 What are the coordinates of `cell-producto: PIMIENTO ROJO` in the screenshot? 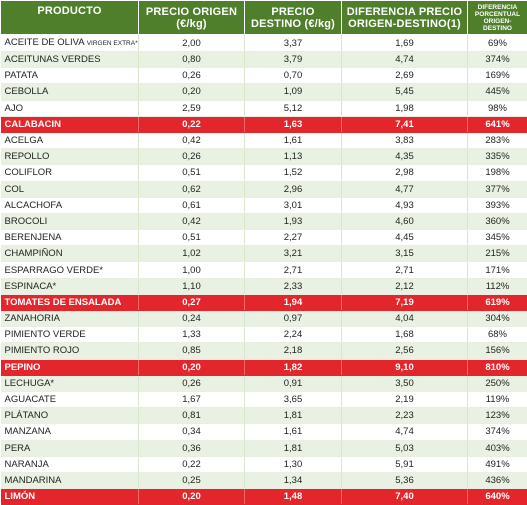 It's located at (70, 351).